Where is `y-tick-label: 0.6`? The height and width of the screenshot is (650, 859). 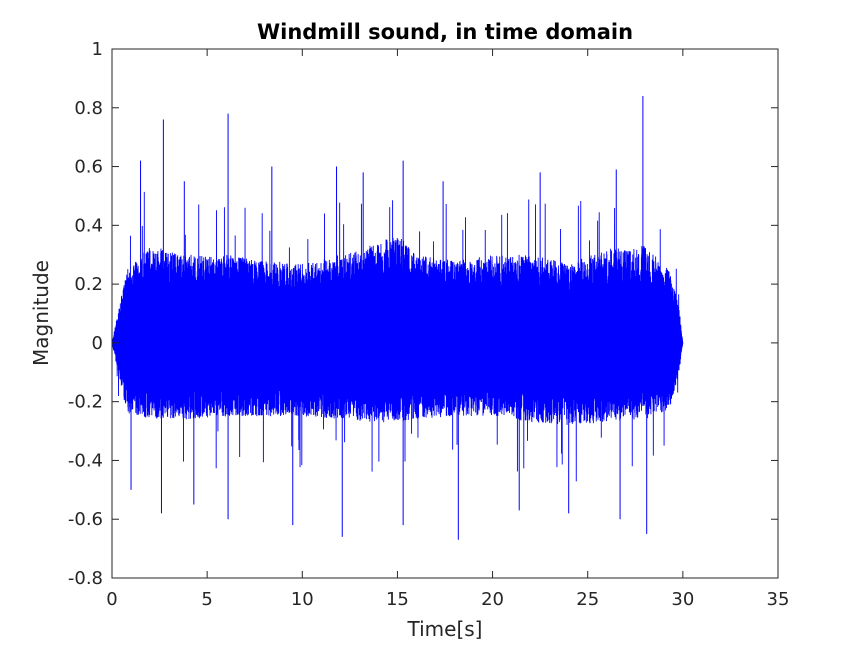
y-tick-label: 0.6 is located at coordinates (88, 167).